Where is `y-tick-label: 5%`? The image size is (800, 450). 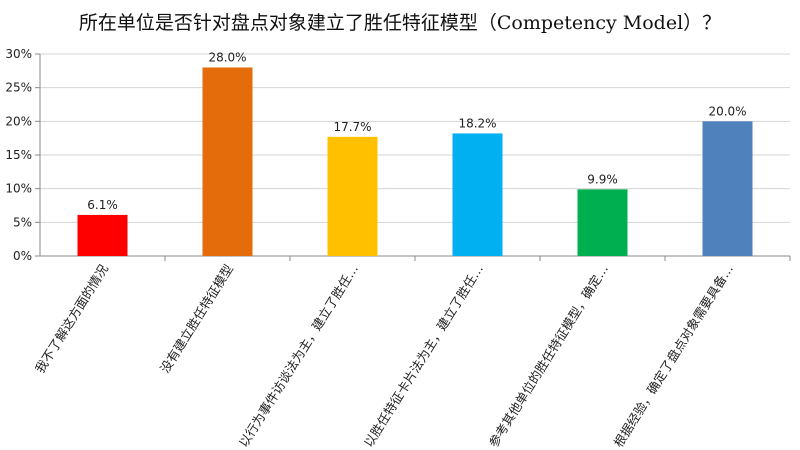
y-tick-label: 5% is located at coordinates (22, 222).